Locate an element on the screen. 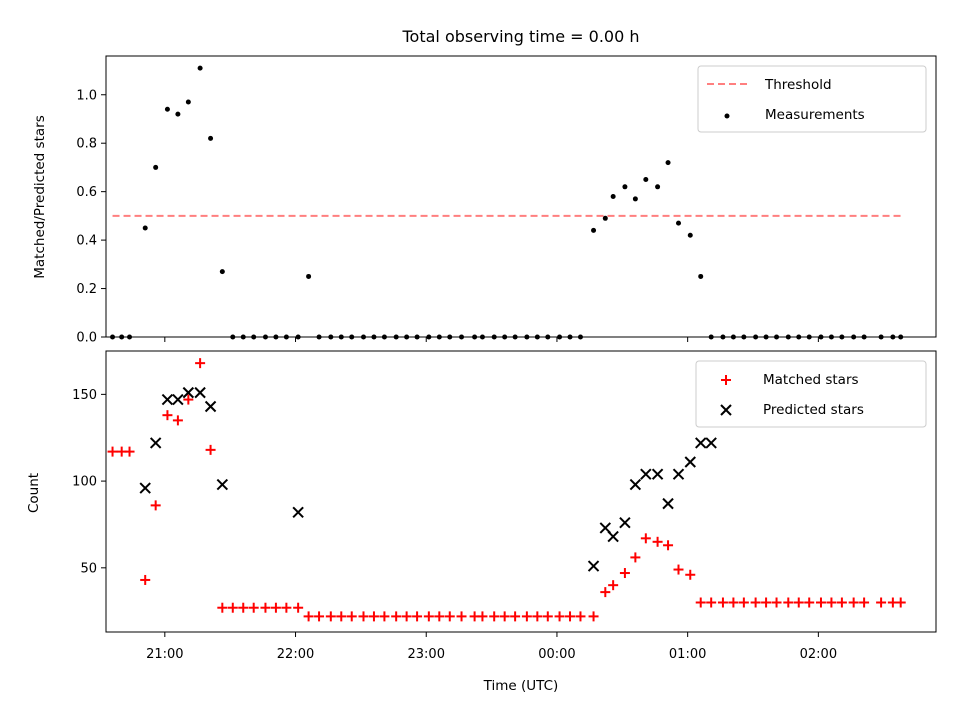  bottom-xtick-label: 22:00 is located at coordinates (295, 654).